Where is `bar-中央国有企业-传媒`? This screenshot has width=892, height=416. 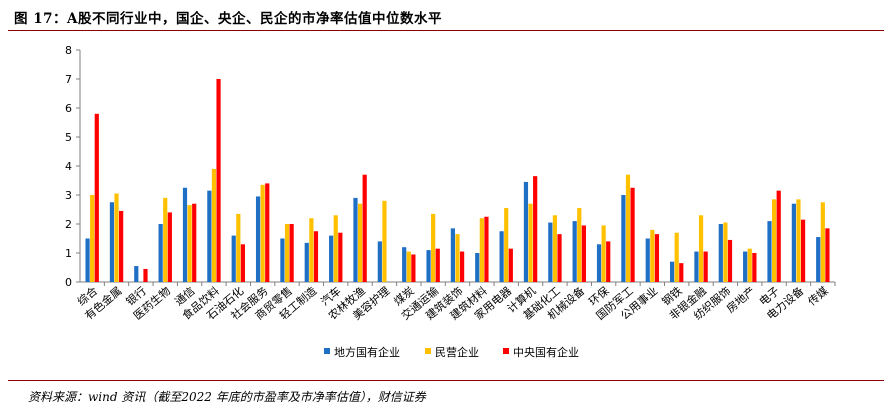
bar-中央国有企业-传媒 is located at coordinates (827, 255).